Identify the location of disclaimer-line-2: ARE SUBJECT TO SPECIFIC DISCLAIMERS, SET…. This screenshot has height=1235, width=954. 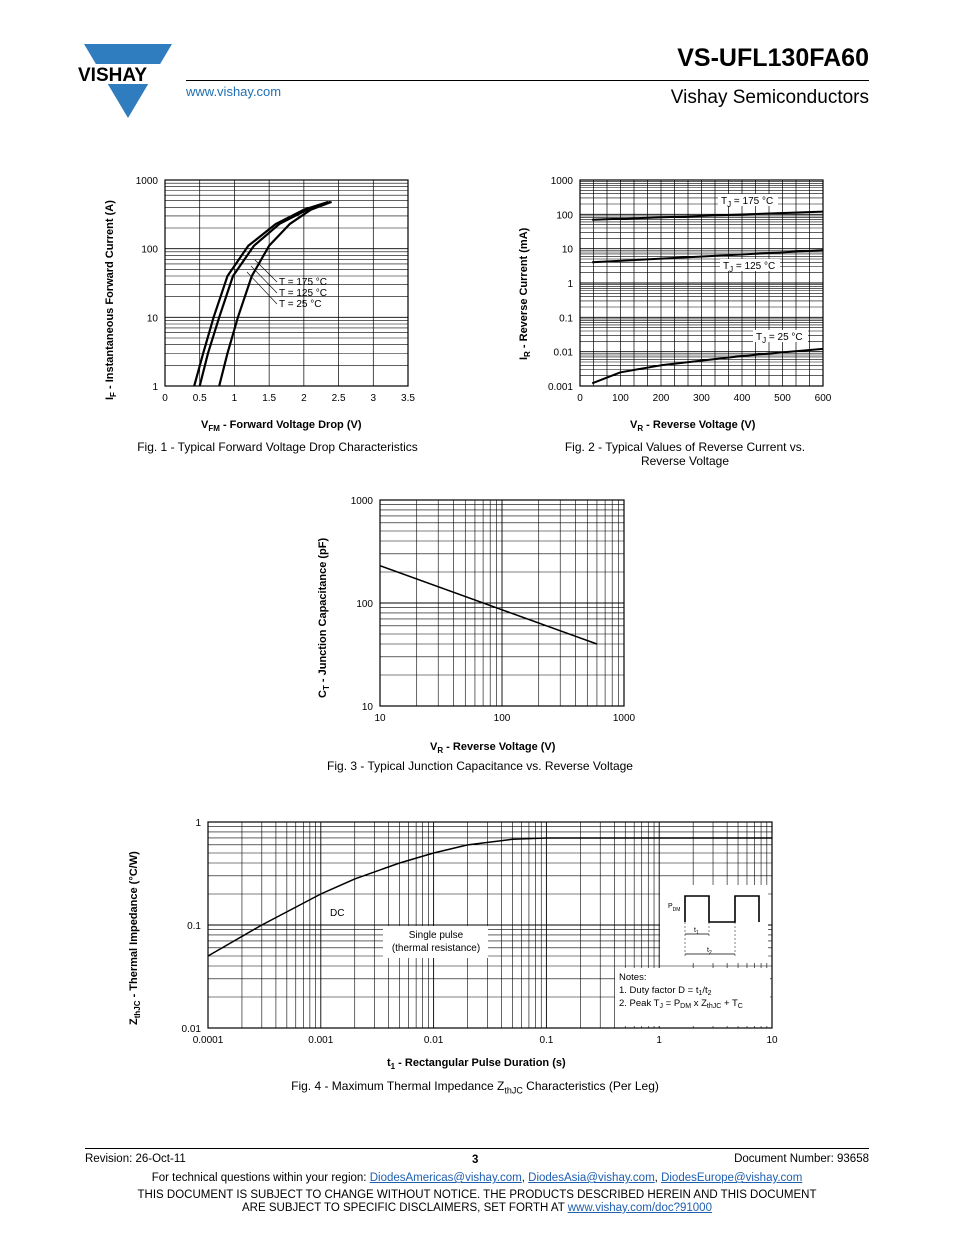
(477, 1208).